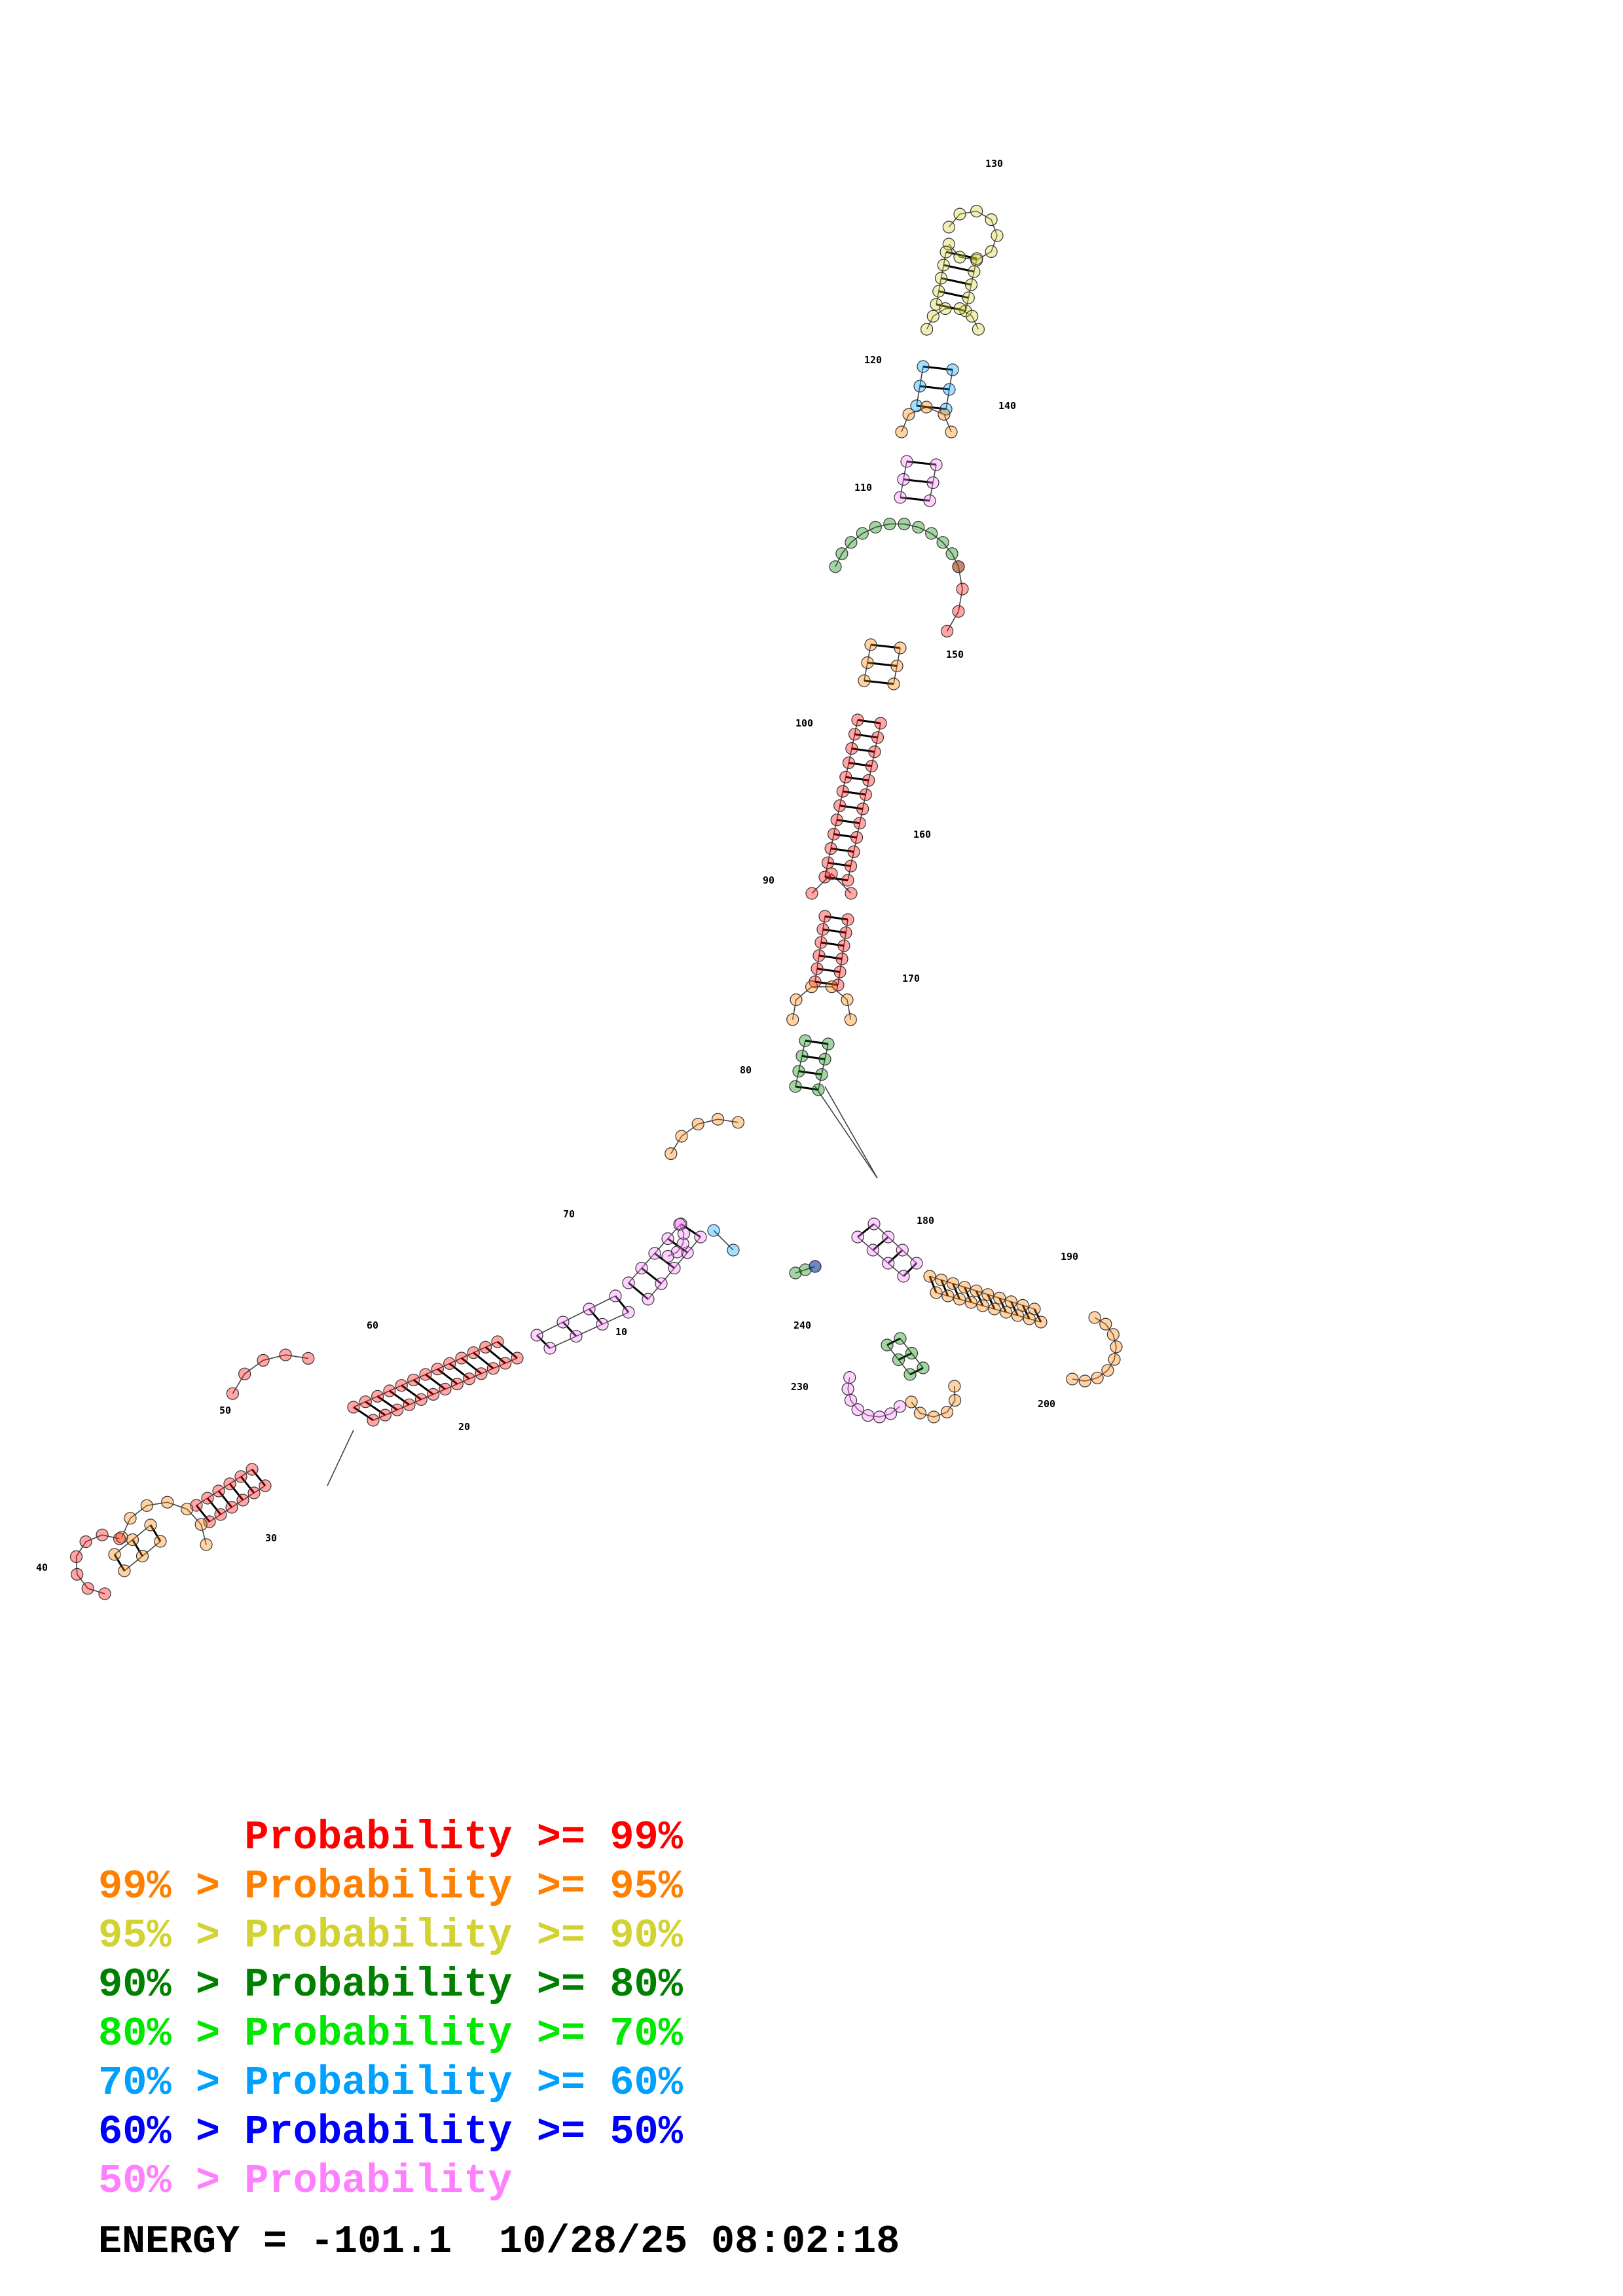 This screenshot has height=2296, width=1623. I want to click on energy-footer: ENERGY = -101.1 10/28/25 08:02:18, so click(499, 2242).